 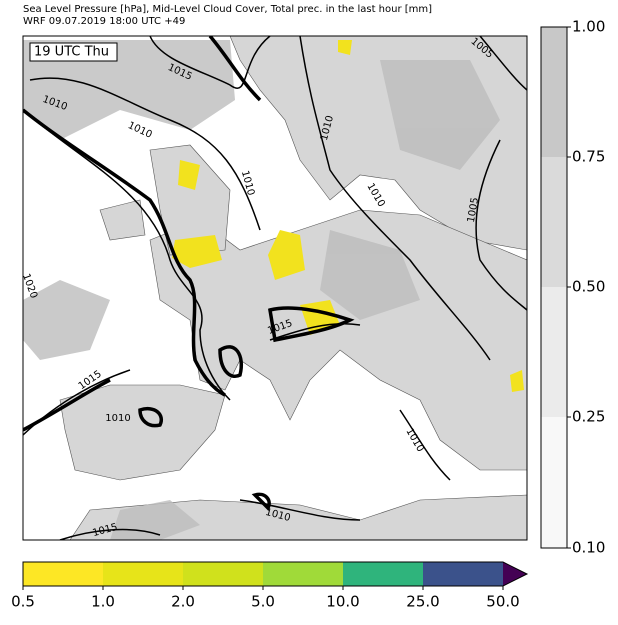 What do you see at coordinates (117, 418) in the screenshot?
I see `isobar-label: 1010` at bounding box center [117, 418].